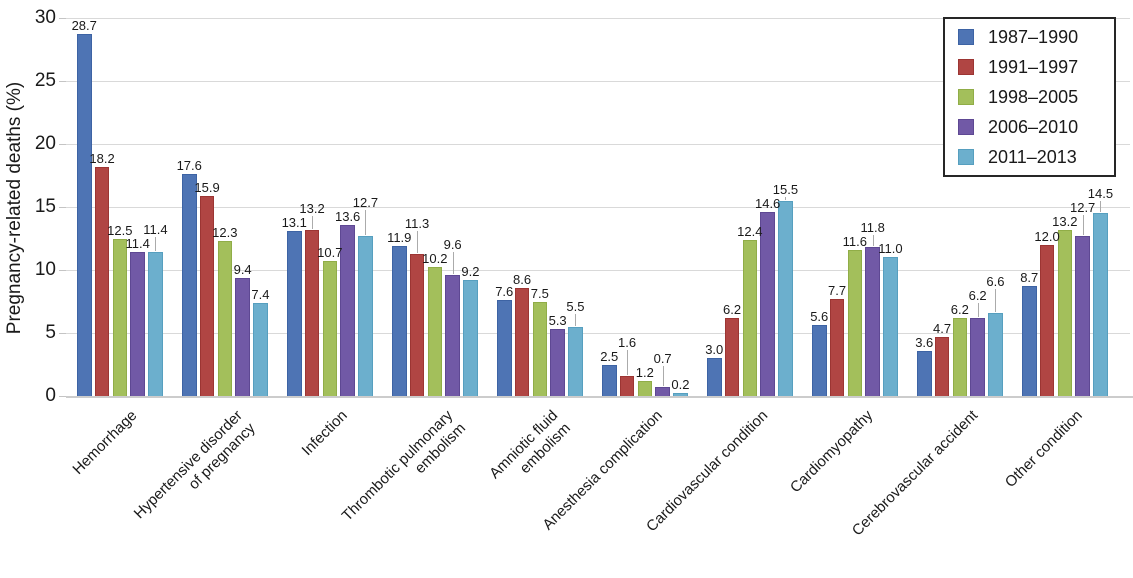 This screenshot has width=1133, height=578. Describe the element at coordinates (50, 395) in the screenshot. I see `y-tick-label: 0` at that location.